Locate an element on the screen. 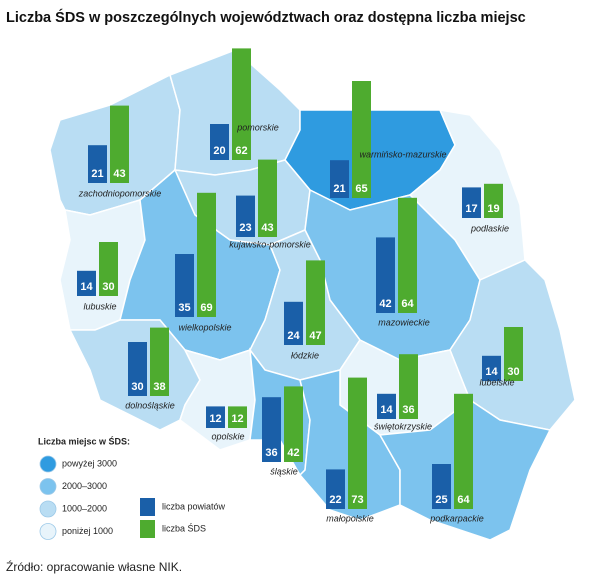  bar-value: 17 is located at coordinates (471, 209).